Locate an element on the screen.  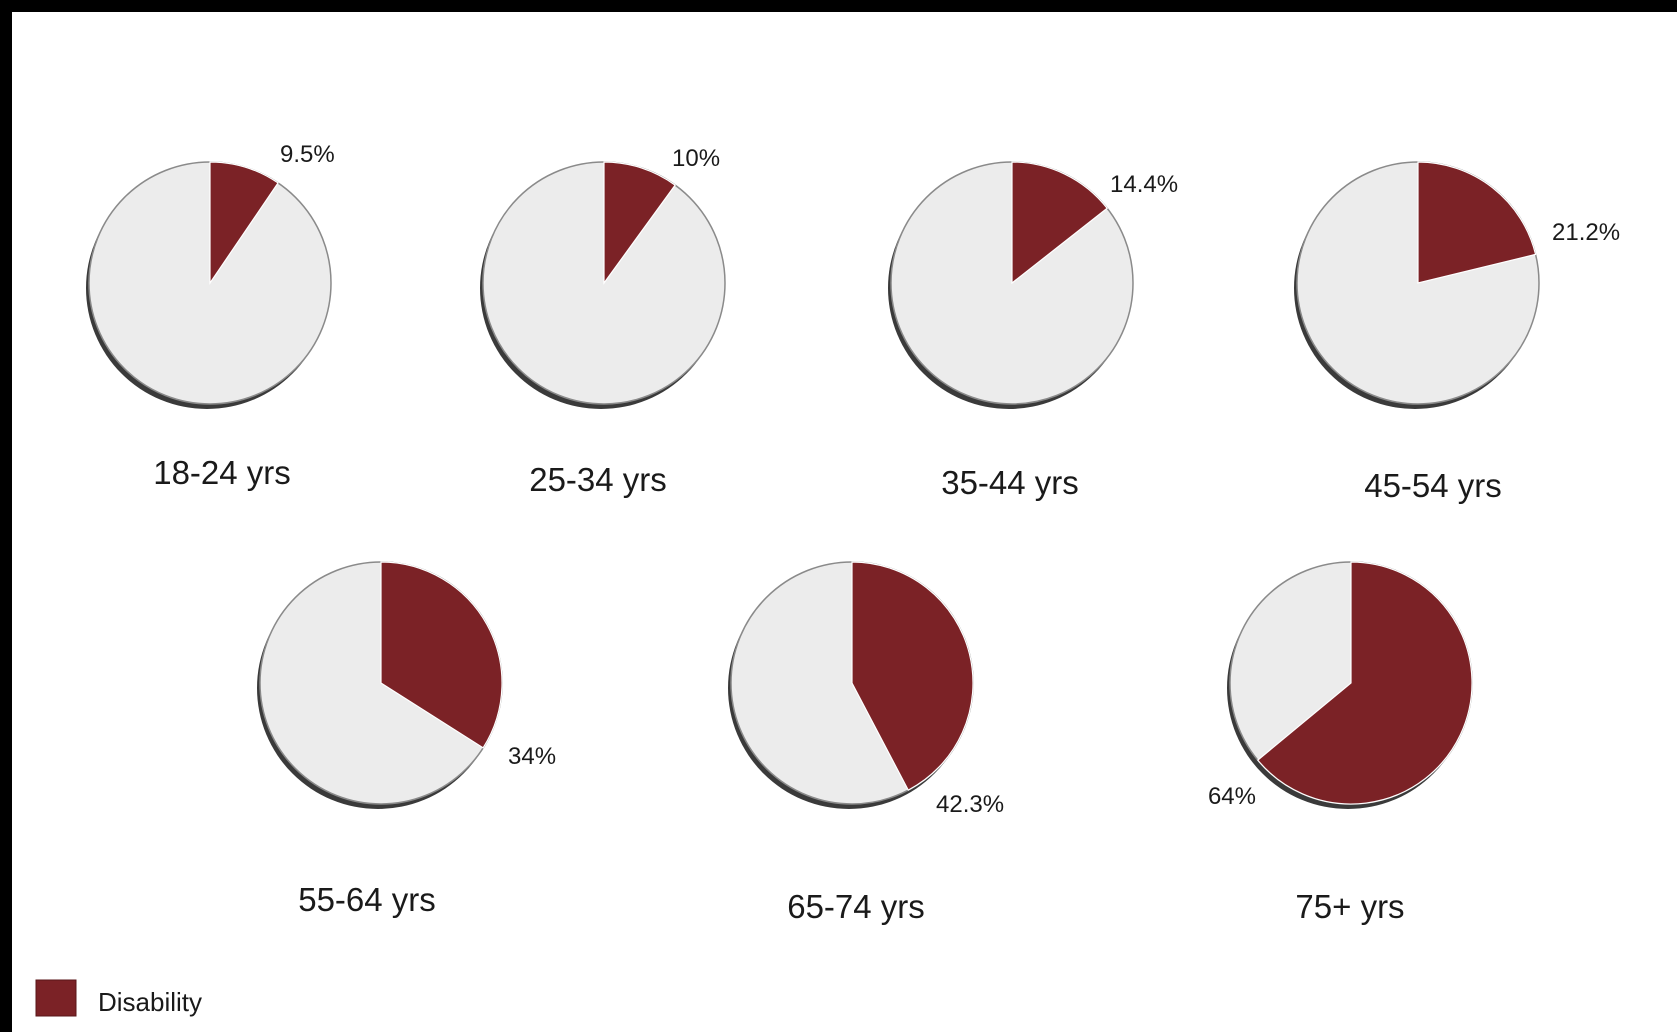
pie-category-label: 35-44 yrs is located at coordinates (1010, 482).